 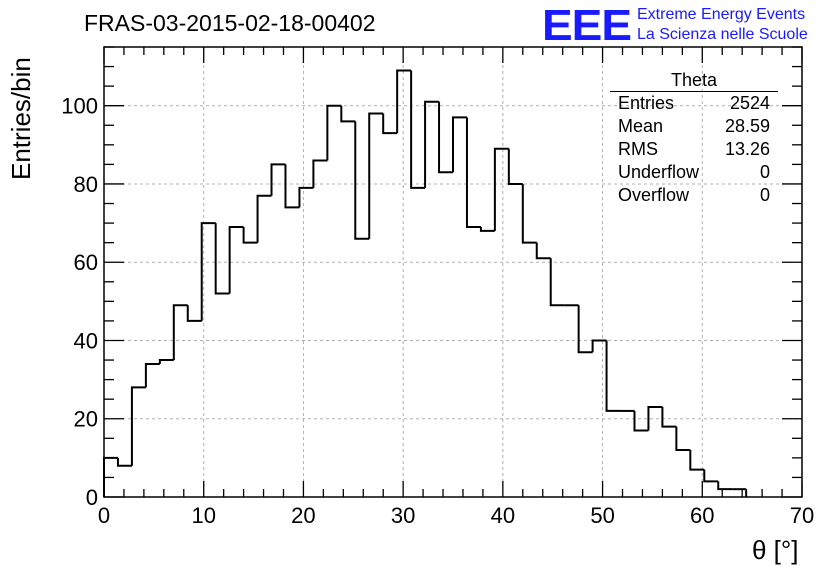 I want to click on stats-label: RMS, so click(x=638, y=149).